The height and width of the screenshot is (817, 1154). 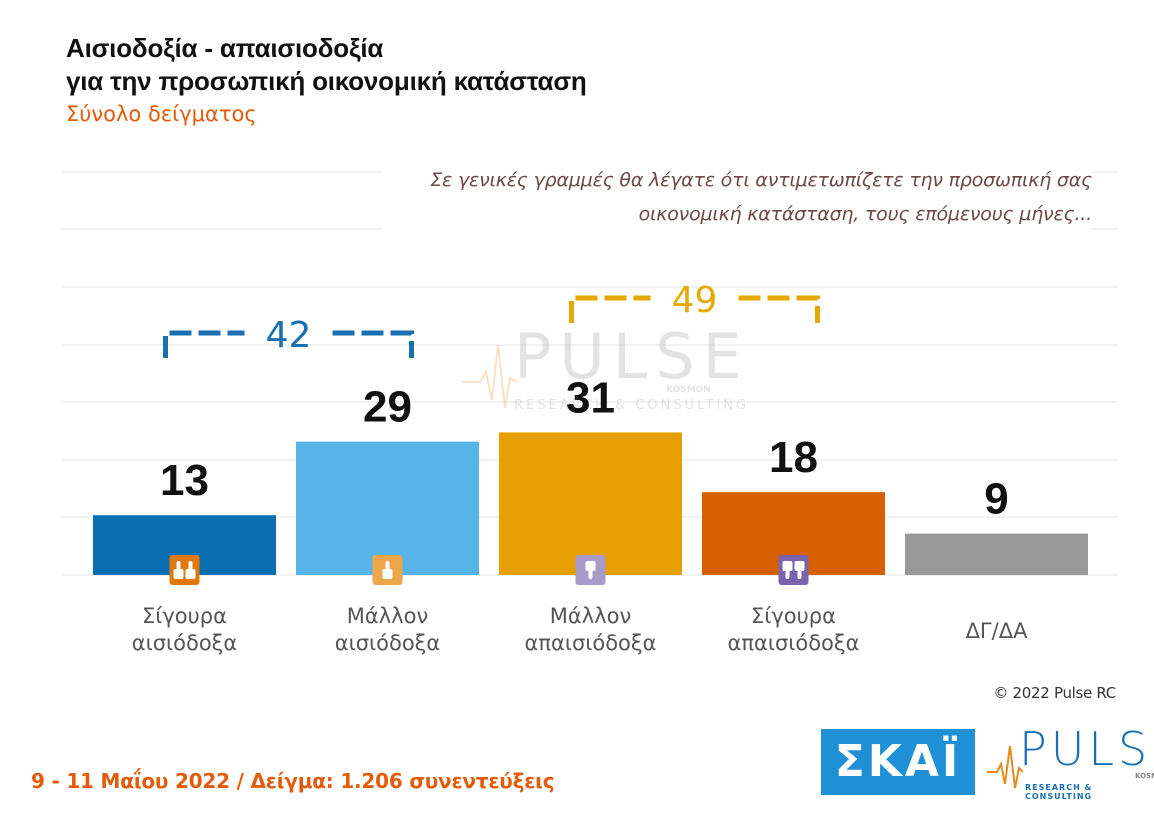 What do you see at coordinates (184, 480) in the screenshot?
I see `data-label: 13` at bounding box center [184, 480].